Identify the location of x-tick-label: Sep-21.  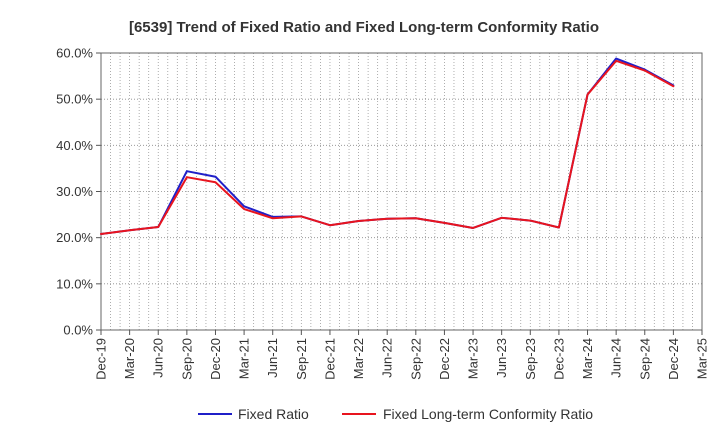
(301, 359).